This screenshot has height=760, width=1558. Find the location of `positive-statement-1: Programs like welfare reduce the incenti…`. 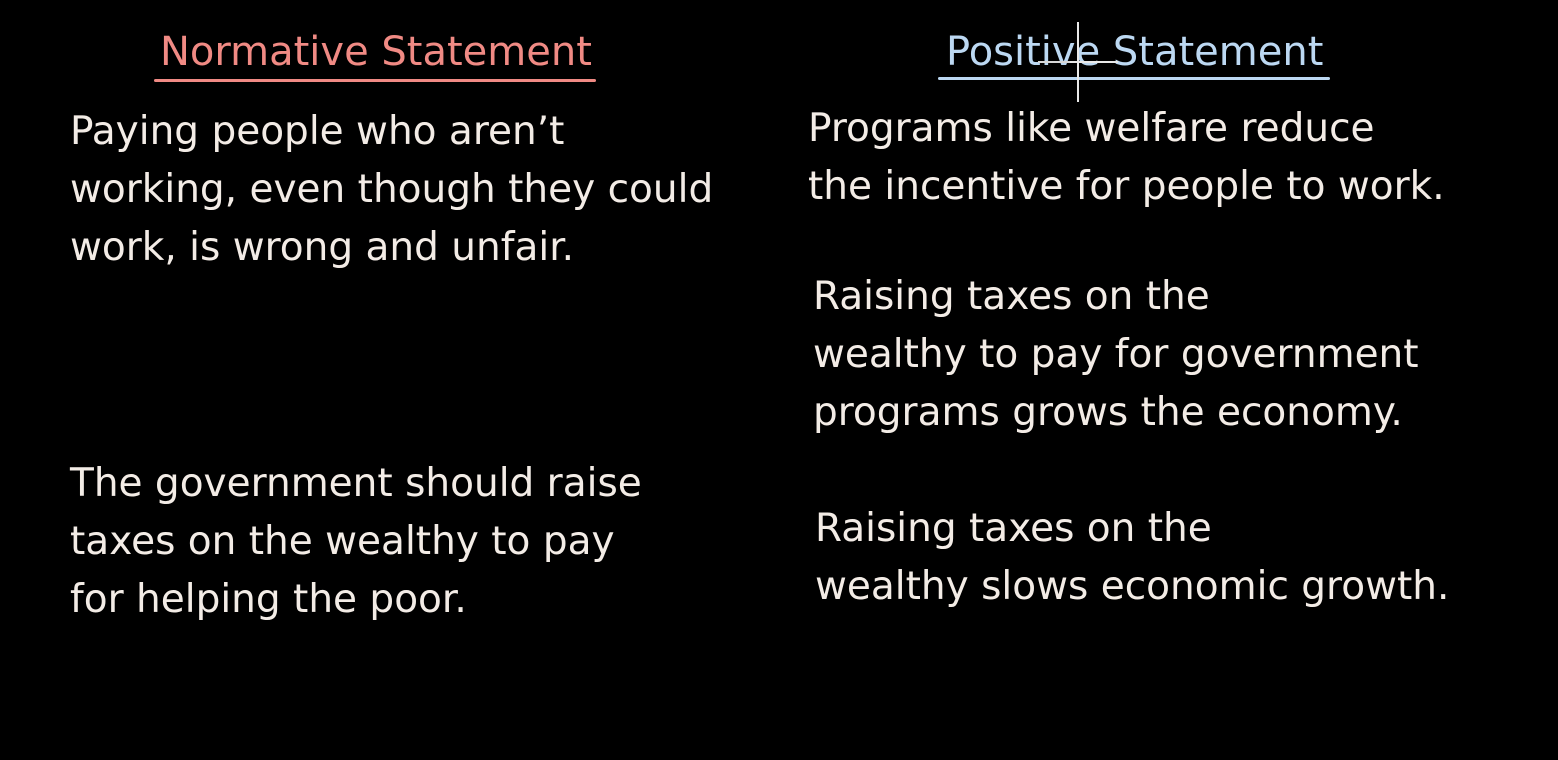

positive-statement-1: Programs like welfare reduce the incenti… is located at coordinates (1126, 158).